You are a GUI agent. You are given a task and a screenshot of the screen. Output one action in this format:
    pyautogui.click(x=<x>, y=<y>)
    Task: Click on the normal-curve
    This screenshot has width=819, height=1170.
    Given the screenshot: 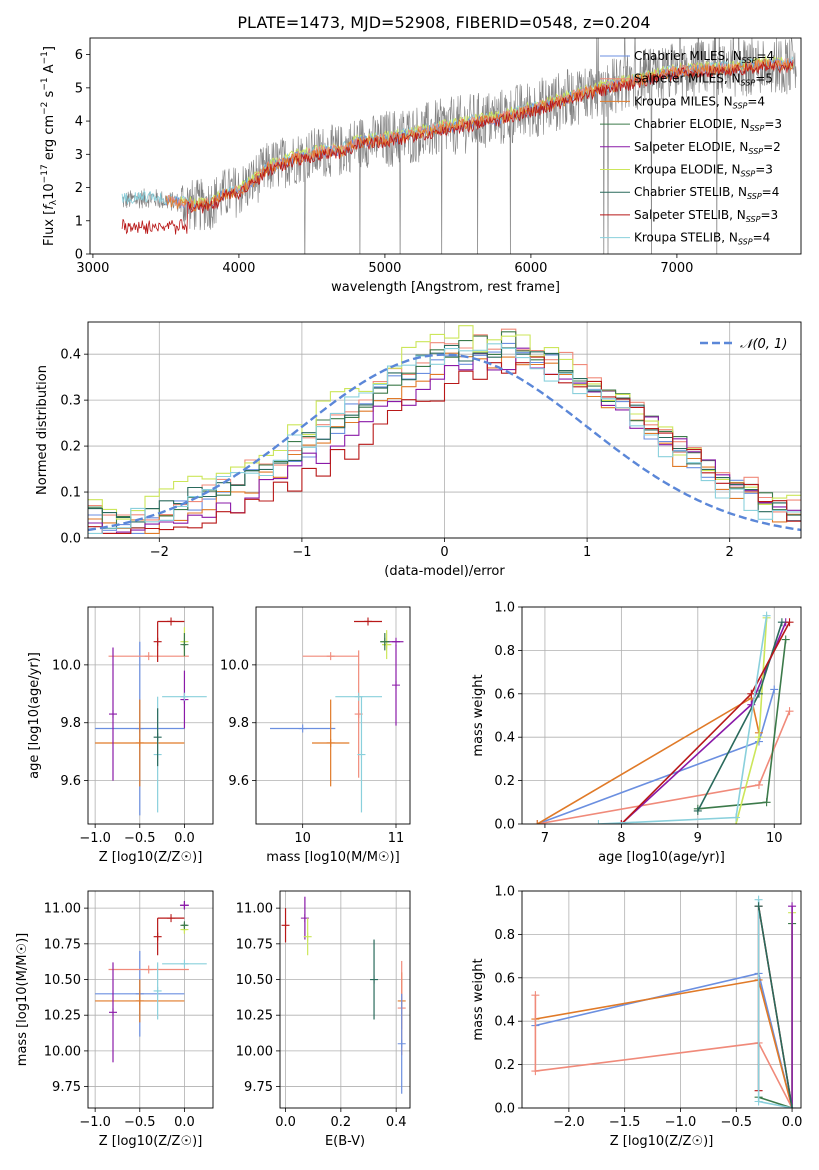 What is the action you would take?
    pyautogui.click(x=444, y=442)
    